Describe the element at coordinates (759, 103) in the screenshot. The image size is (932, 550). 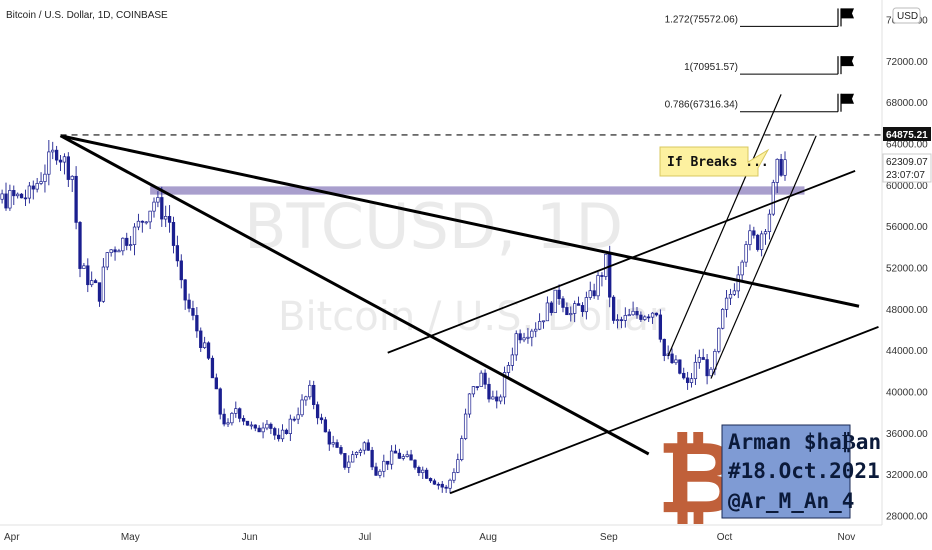
I see `fib-target: 0.786(67316.34)` at that location.